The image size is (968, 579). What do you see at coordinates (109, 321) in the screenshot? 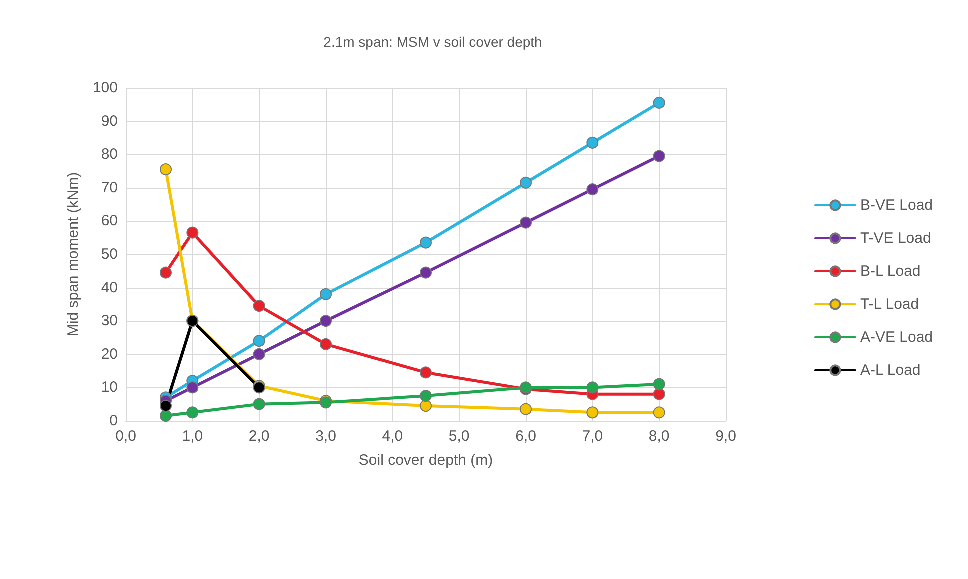
I see `y-tick-label: 30` at bounding box center [109, 321].